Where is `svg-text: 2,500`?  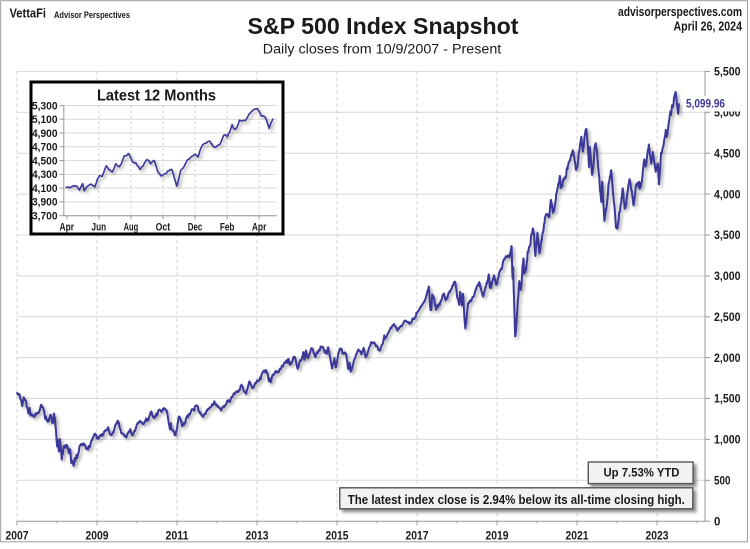 svg-text: 2,500 is located at coordinates (727, 318).